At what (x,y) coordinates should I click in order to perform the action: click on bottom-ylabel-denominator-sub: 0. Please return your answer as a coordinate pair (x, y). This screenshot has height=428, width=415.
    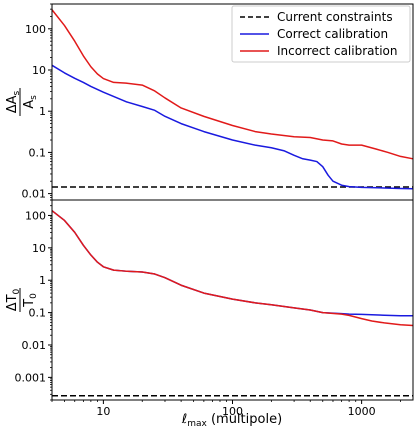
    Looking at the image, I should click on (34, 296).